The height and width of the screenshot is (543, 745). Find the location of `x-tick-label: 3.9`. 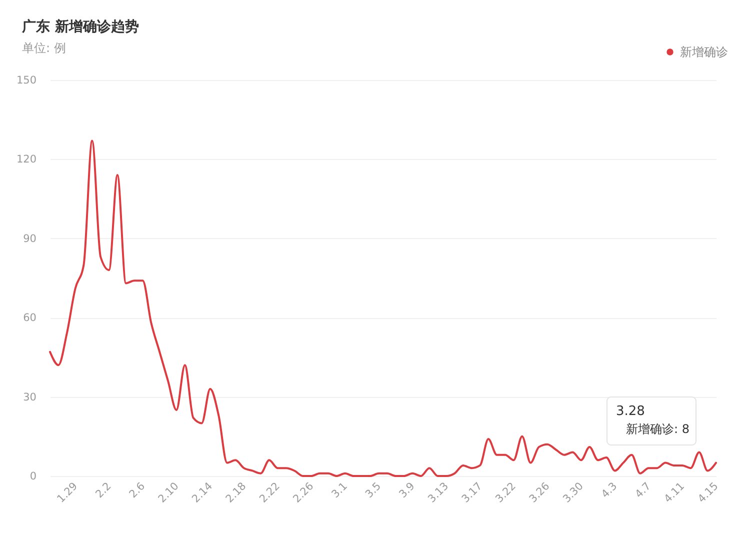

x-tick-label: 3.9 is located at coordinates (407, 490).